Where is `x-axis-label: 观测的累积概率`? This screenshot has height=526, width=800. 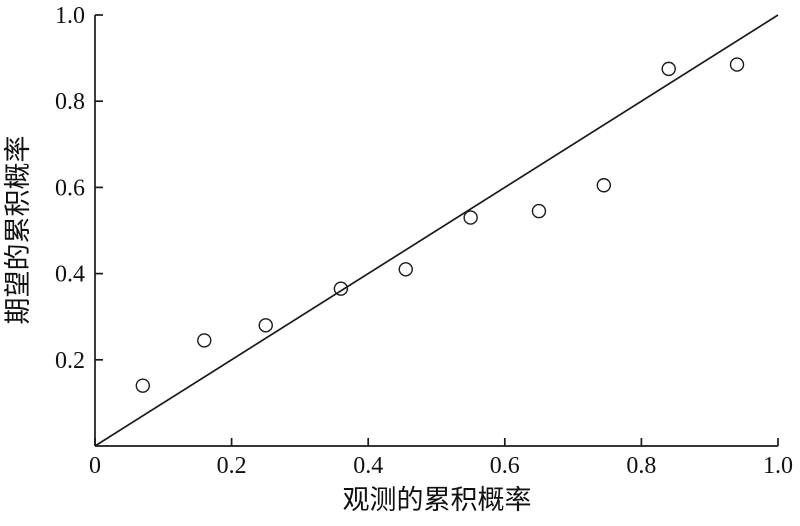
x-axis-label: 观测的累积概率 is located at coordinates (437, 500).